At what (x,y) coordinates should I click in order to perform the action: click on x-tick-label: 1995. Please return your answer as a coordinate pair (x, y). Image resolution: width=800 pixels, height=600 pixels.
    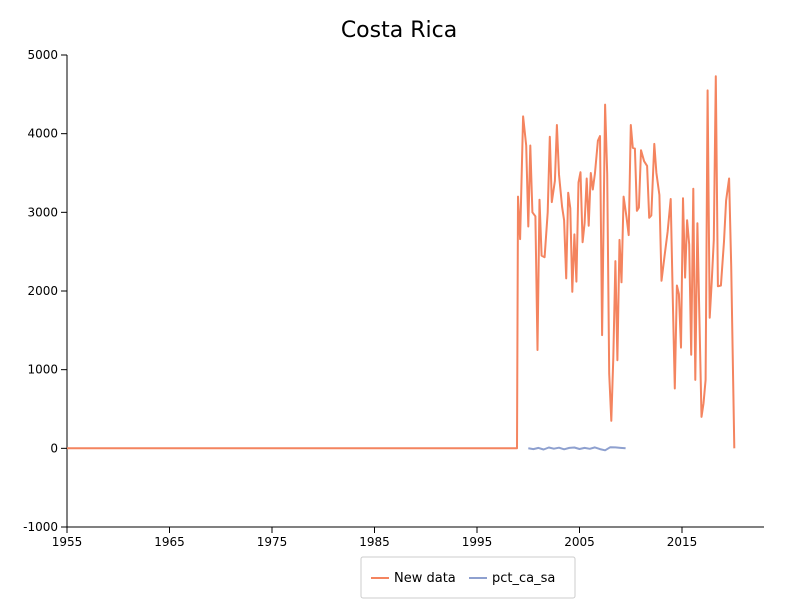
    Looking at the image, I should click on (477, 542).